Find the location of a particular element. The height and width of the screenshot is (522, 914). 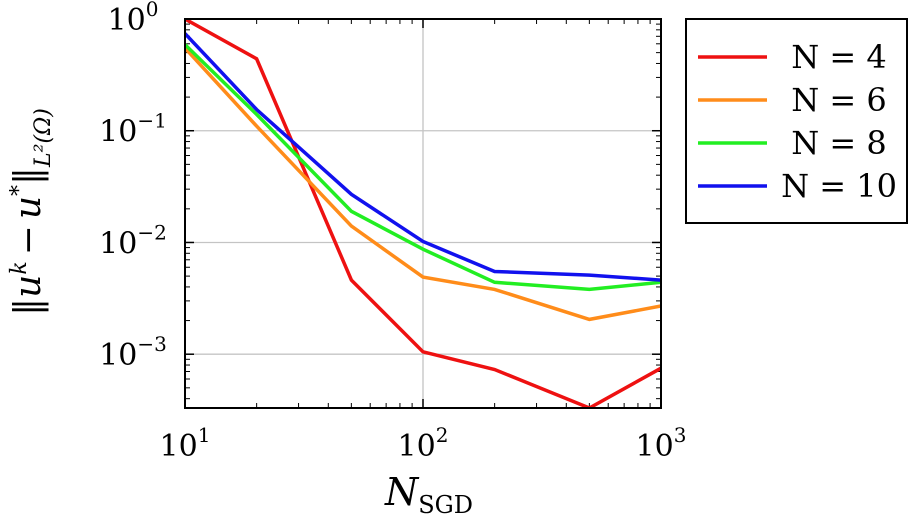

y-axis-title-exp-k: k is located at coordinates (19, 267).